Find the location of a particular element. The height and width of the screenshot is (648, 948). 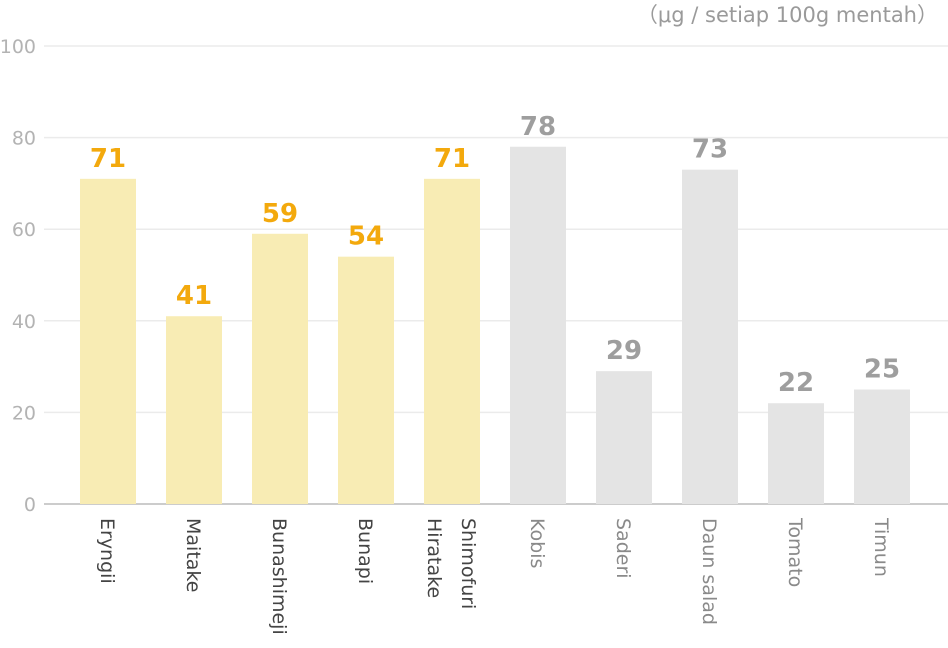

y-tick-label: 60 is located at coordinates (24, 230).